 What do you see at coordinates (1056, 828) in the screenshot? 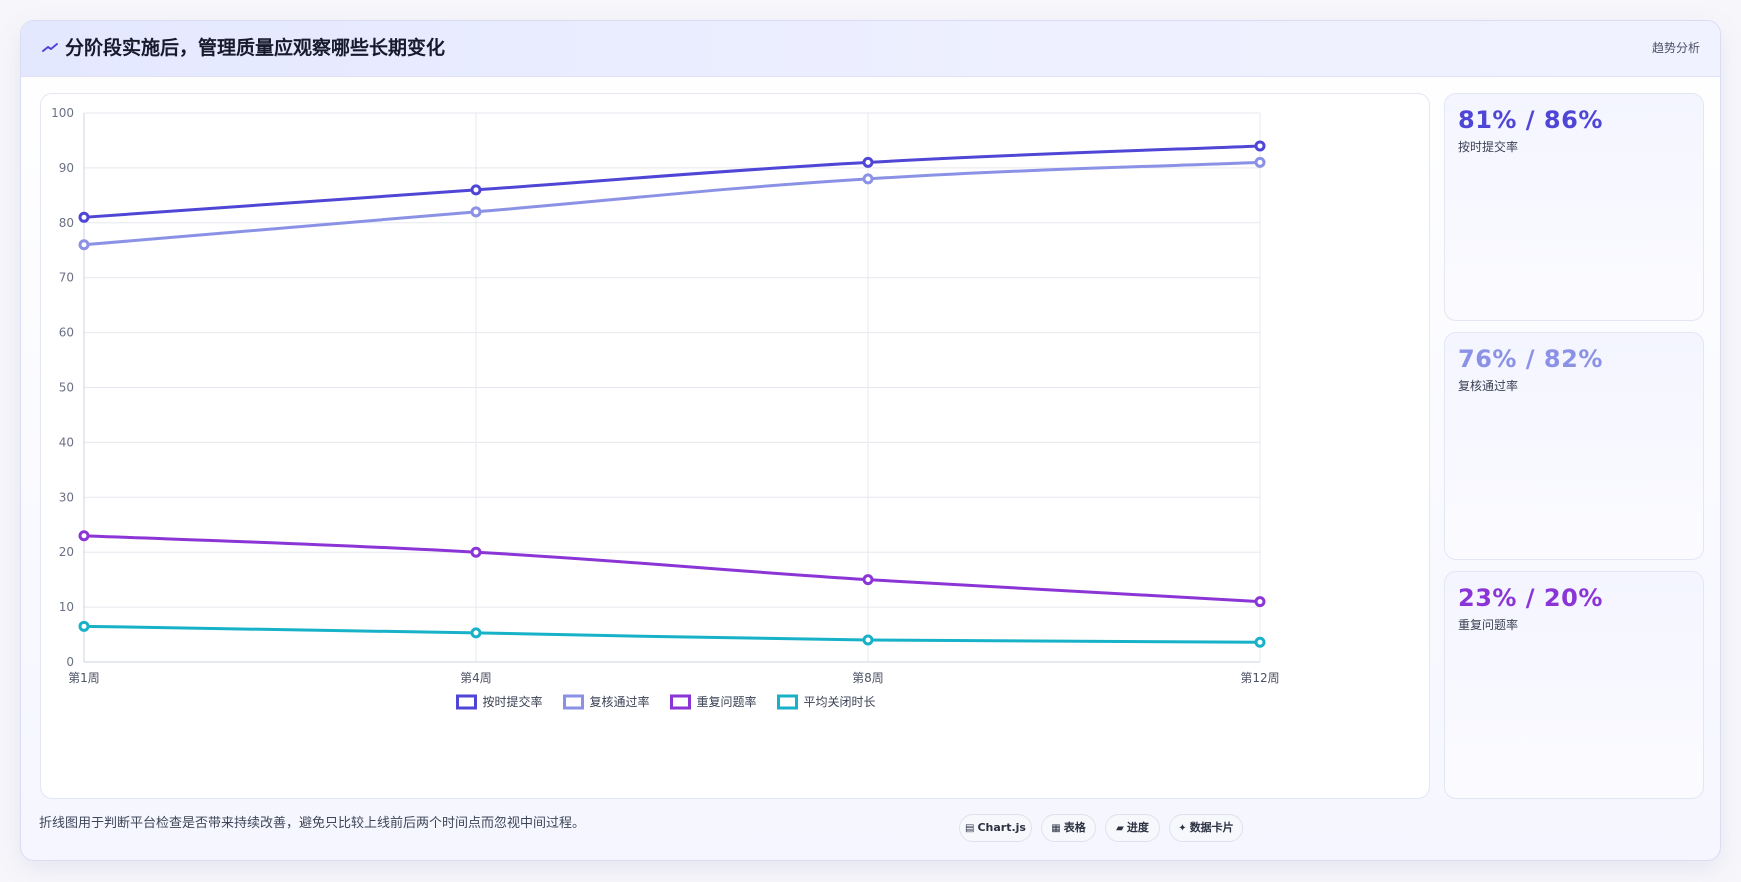
I see `table-icon: ▦` at bounding box center [1056, 828].